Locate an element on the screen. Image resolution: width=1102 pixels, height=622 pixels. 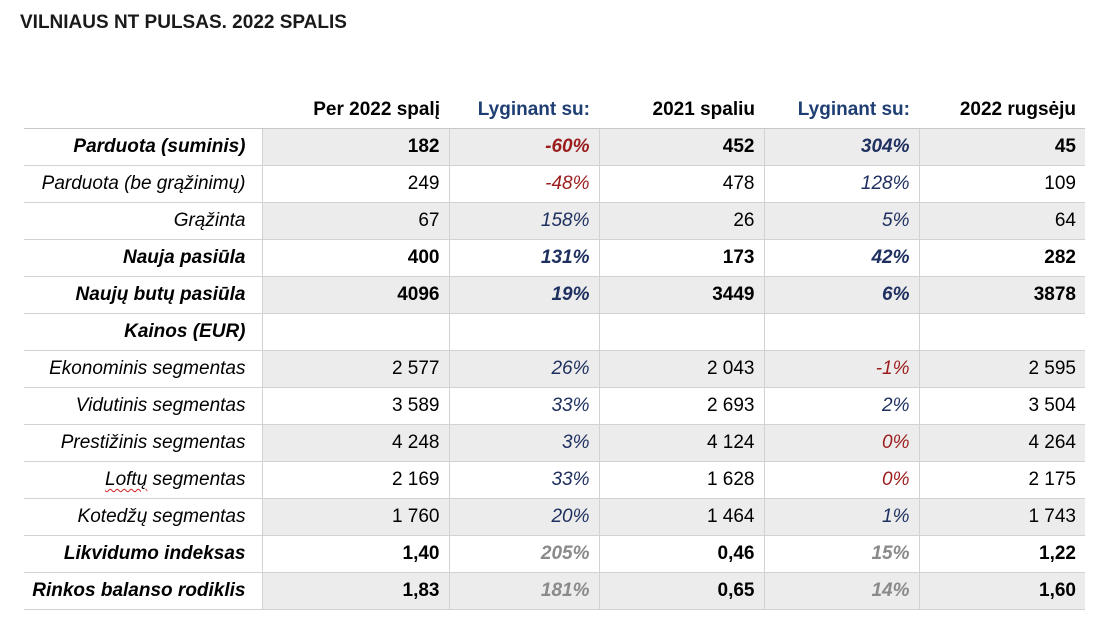
value-oct-2021: 26 is located at coordinates (681, 221).